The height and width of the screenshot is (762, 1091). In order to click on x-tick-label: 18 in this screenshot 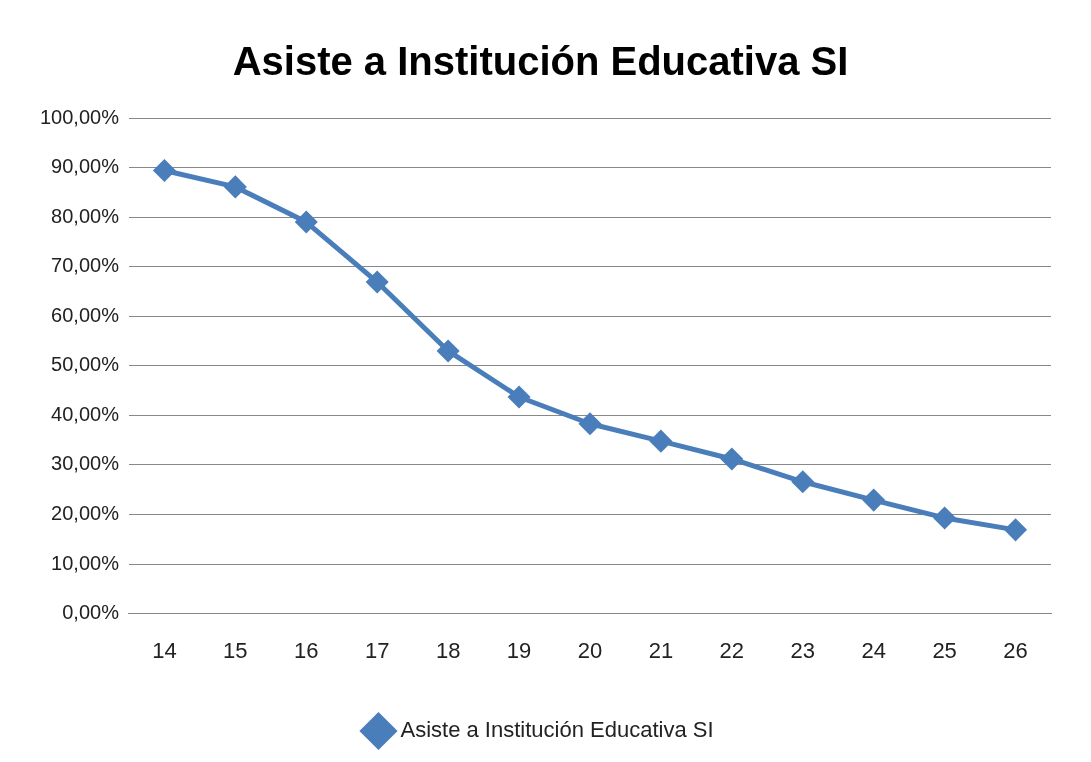, I will do `click(448, 650)`.